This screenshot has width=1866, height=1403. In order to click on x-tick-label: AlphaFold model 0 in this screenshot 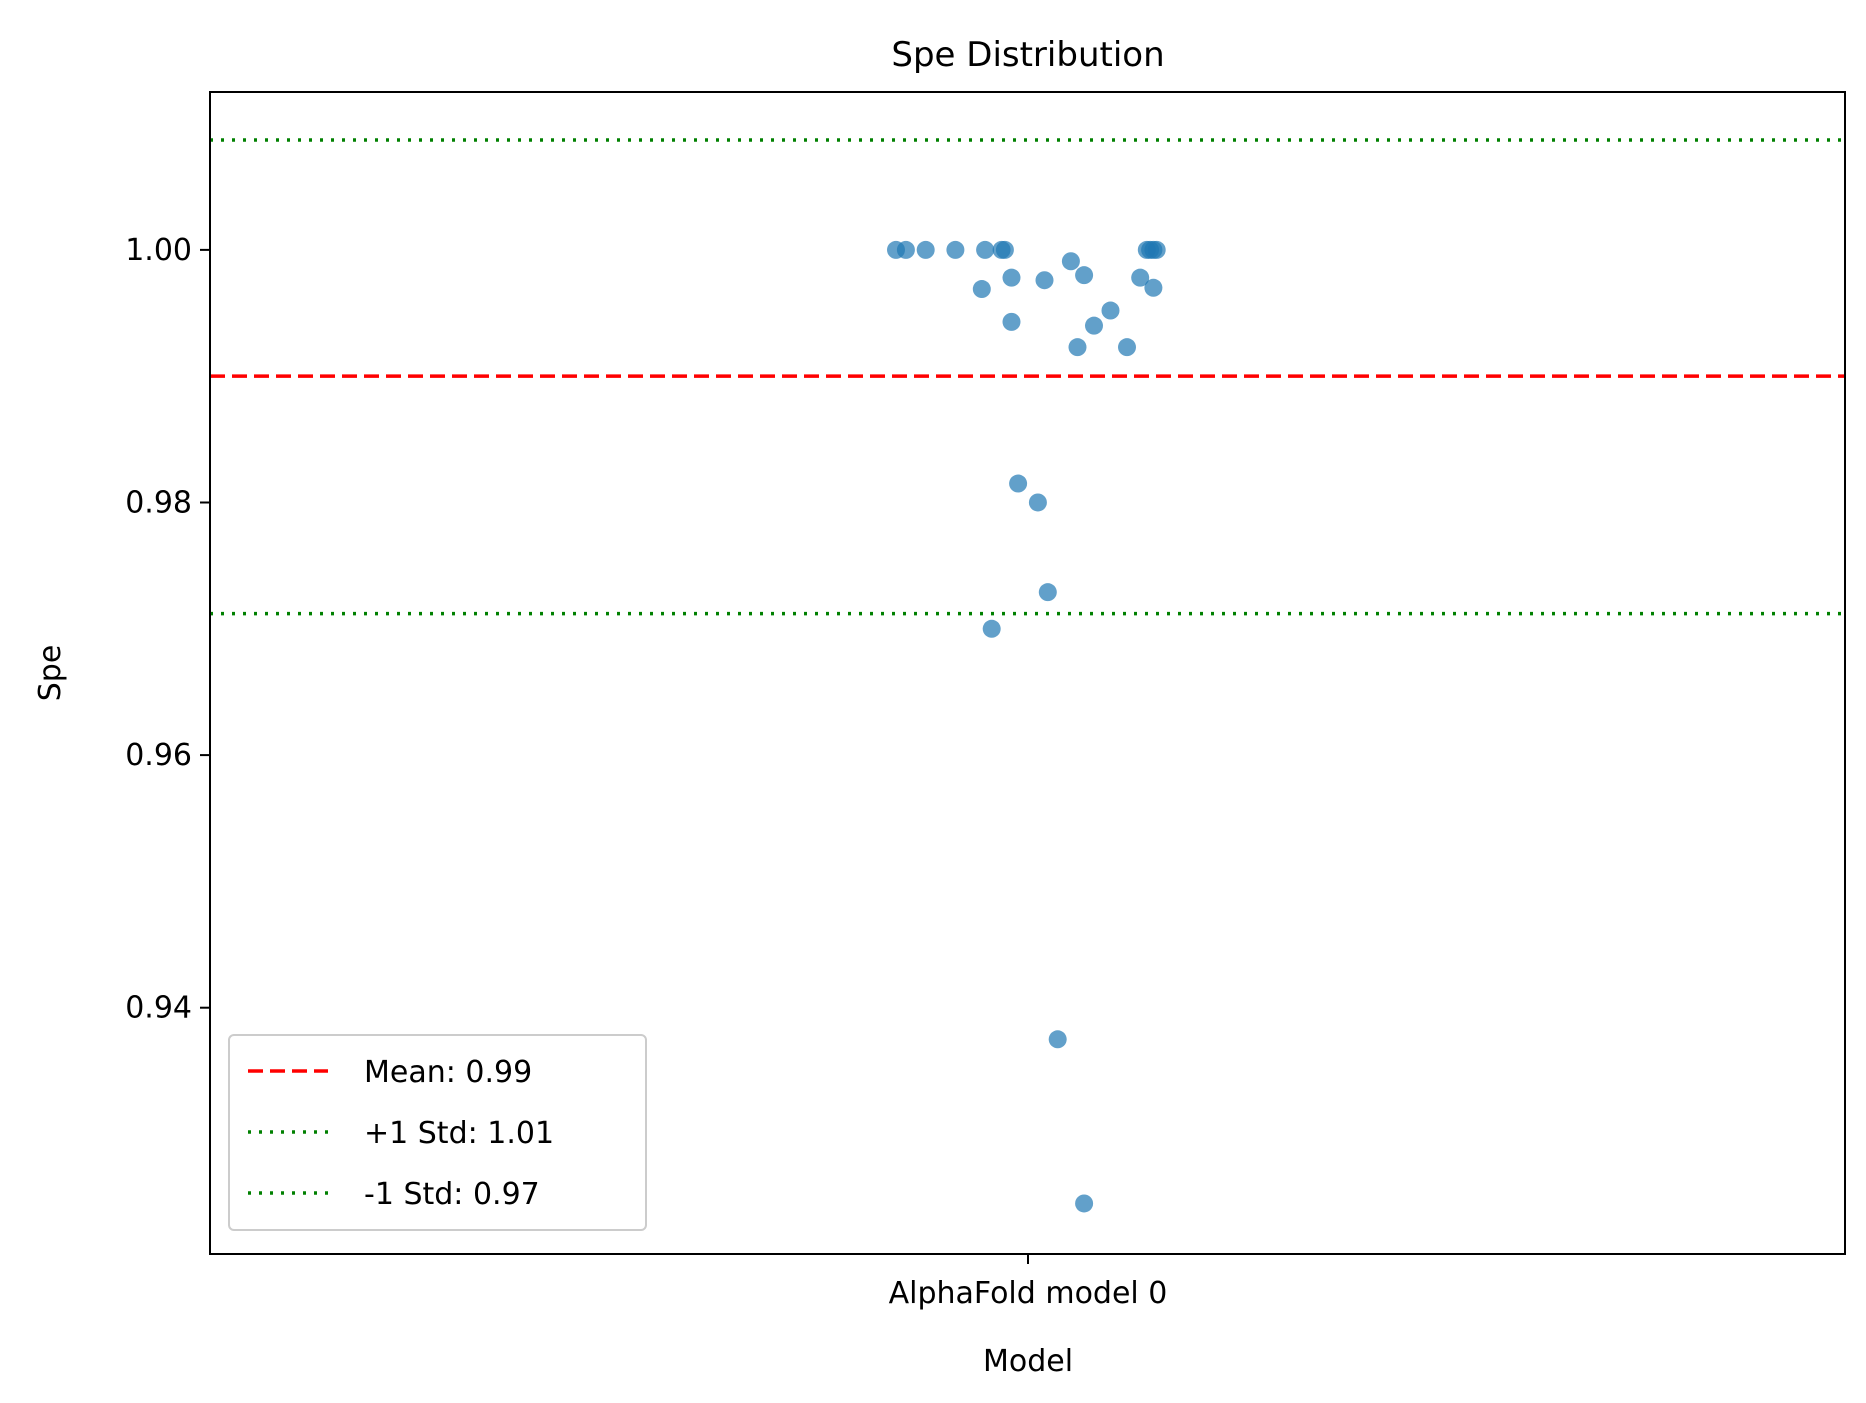, I will do `click(1028, 1293)`.